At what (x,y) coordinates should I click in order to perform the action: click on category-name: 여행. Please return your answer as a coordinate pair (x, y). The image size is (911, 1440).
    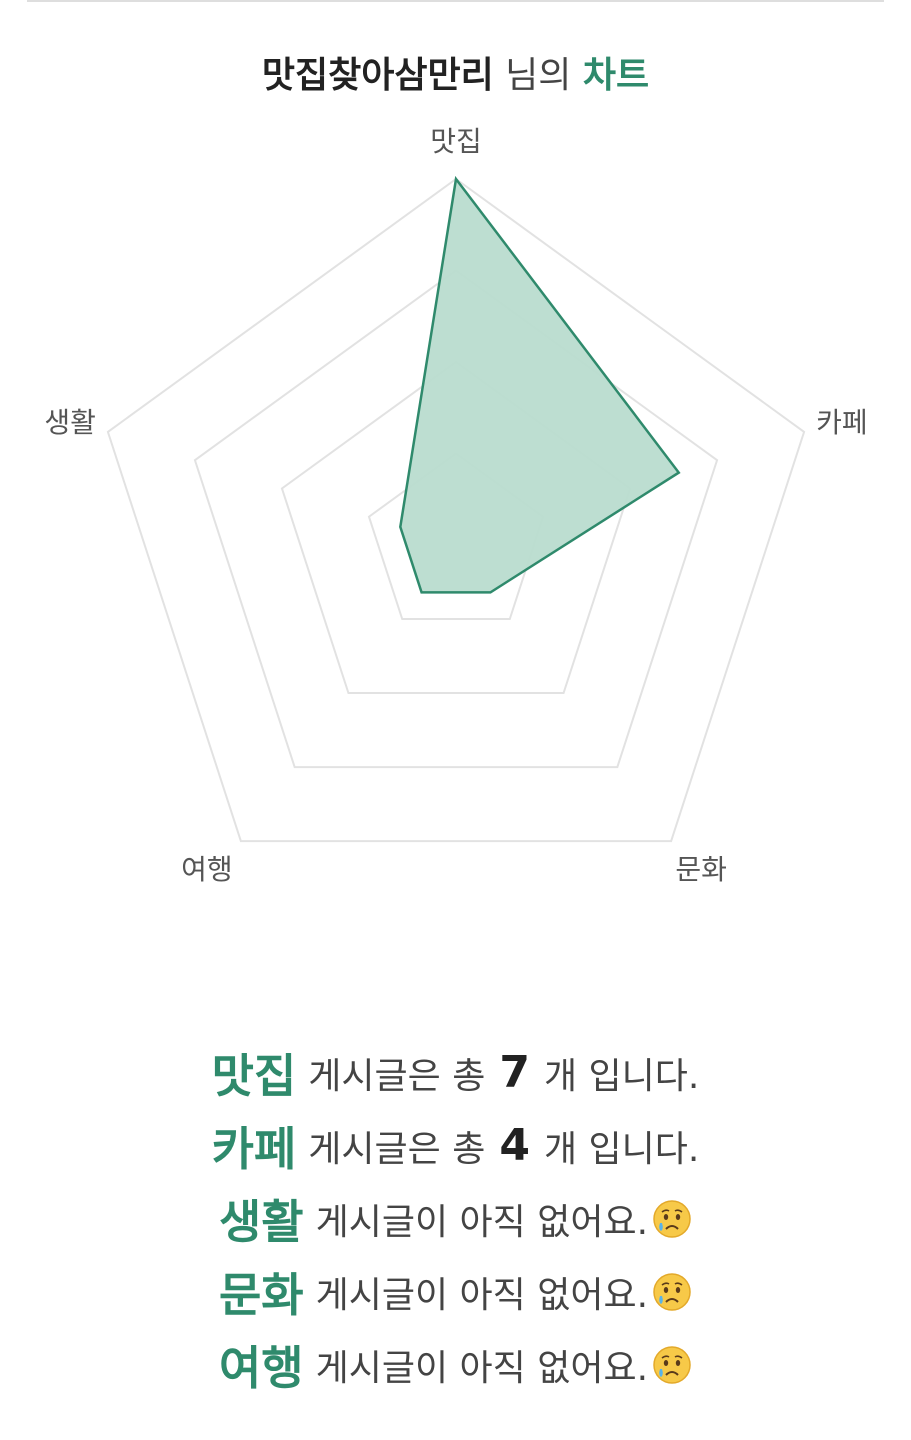
    Looking at the image, I should click on (261, 1367).